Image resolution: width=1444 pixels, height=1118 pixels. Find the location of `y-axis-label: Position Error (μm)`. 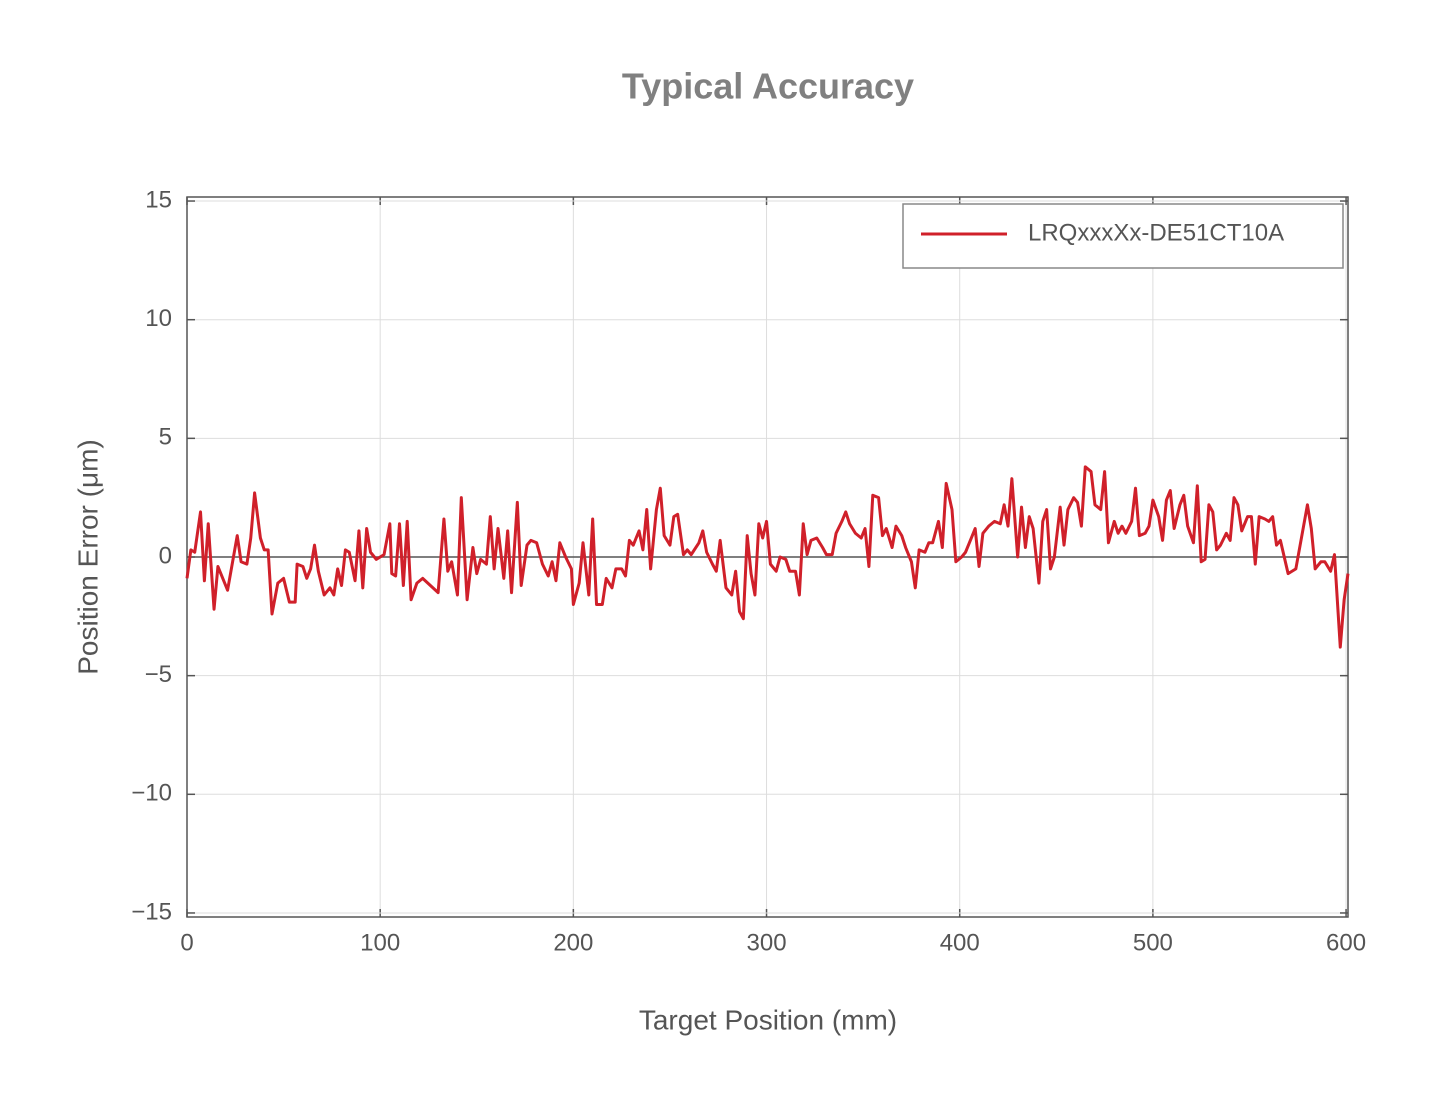

y-axis-label: Position Error (μm) is located at coordinates (87, 557).